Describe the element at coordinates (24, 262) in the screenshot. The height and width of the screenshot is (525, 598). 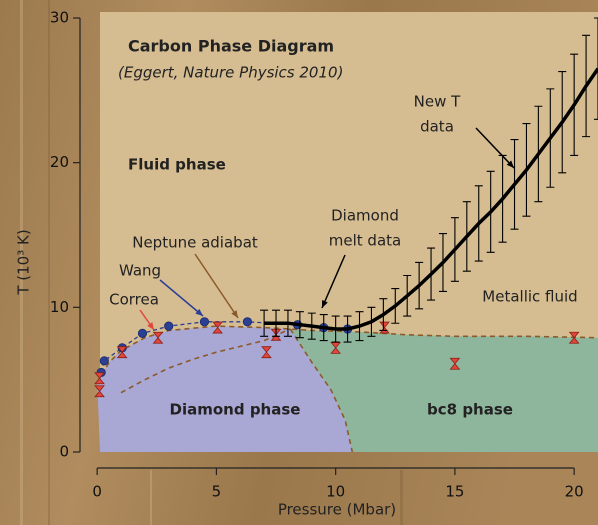
I see `y-axis-title: T (10³ K)` at that location.